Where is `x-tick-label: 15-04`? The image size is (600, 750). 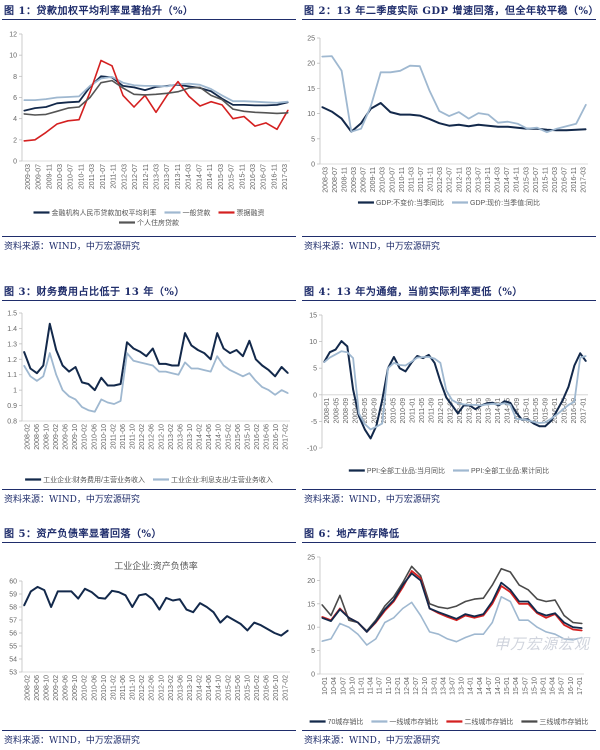
x-tick-label: 15-04 is located at coordinates (516, 686).